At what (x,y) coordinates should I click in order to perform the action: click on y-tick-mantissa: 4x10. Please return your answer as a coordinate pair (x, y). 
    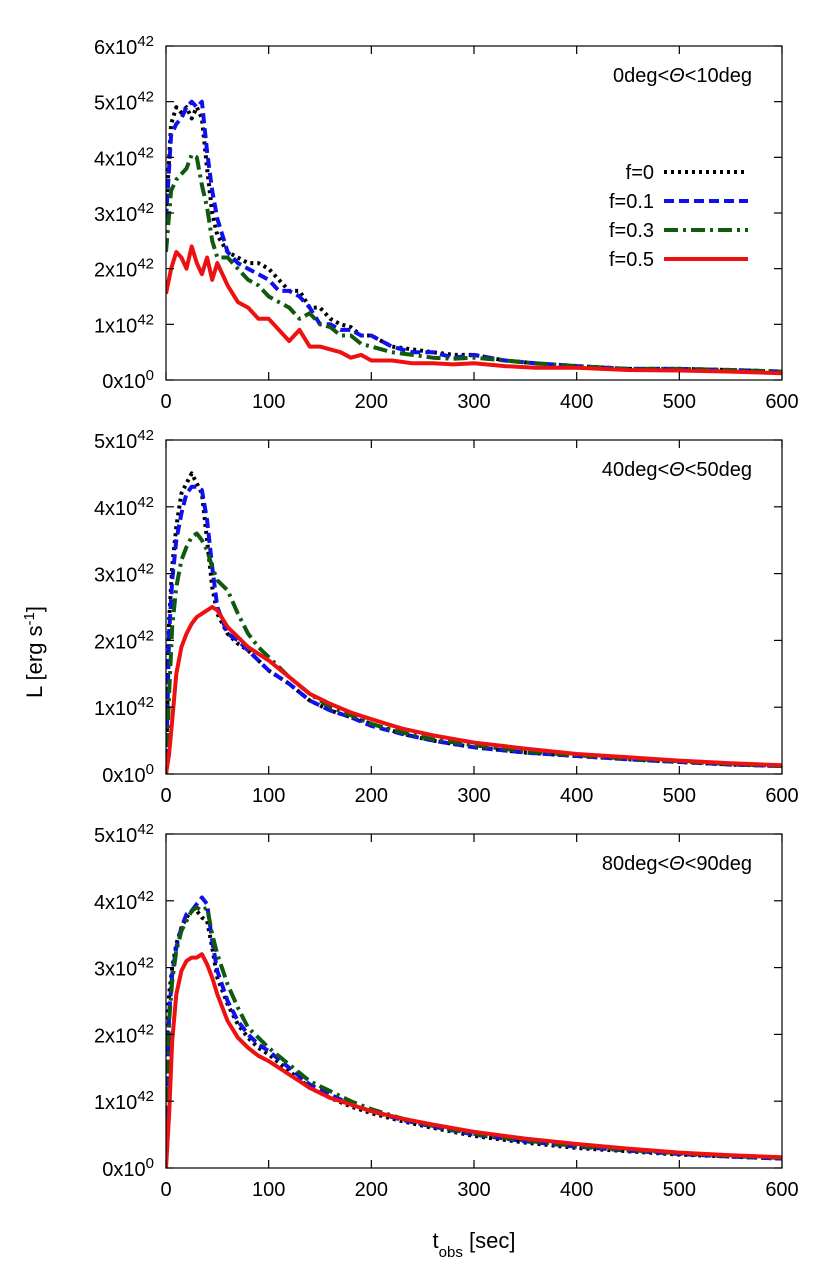
    Looking at the image, I should click on (115, 903).